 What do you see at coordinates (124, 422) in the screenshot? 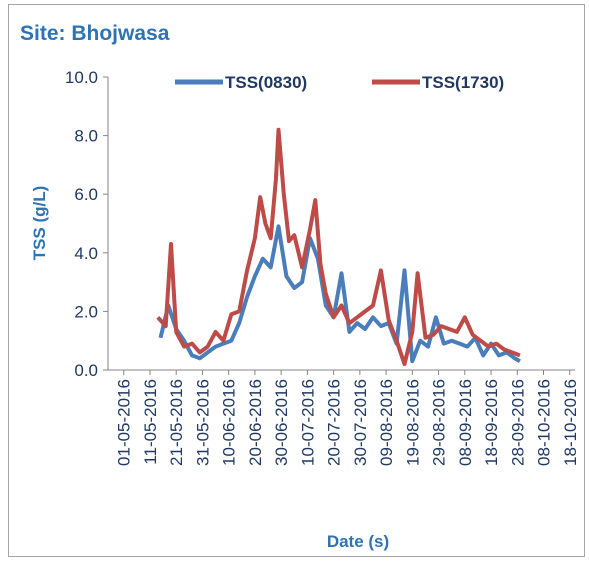
I see `x-tick-label: 01-05-2016` at bounding box center [124, 422].